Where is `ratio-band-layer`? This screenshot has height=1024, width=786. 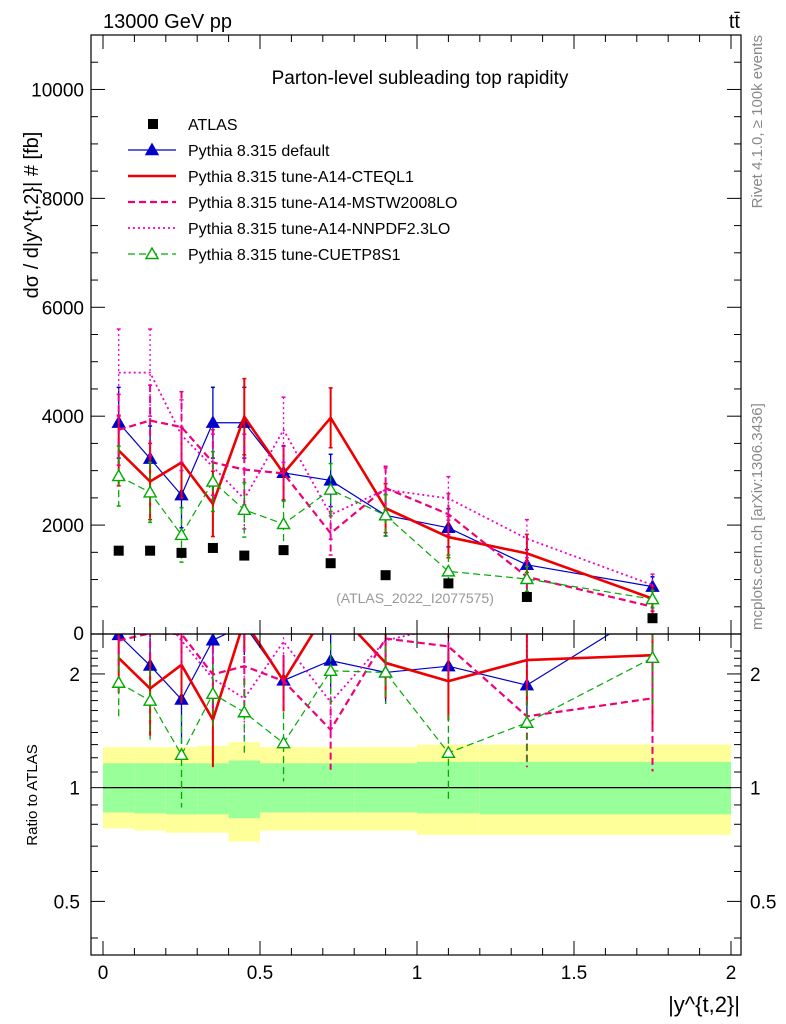
ratio-band-layer is located at coordinates (417, 792).